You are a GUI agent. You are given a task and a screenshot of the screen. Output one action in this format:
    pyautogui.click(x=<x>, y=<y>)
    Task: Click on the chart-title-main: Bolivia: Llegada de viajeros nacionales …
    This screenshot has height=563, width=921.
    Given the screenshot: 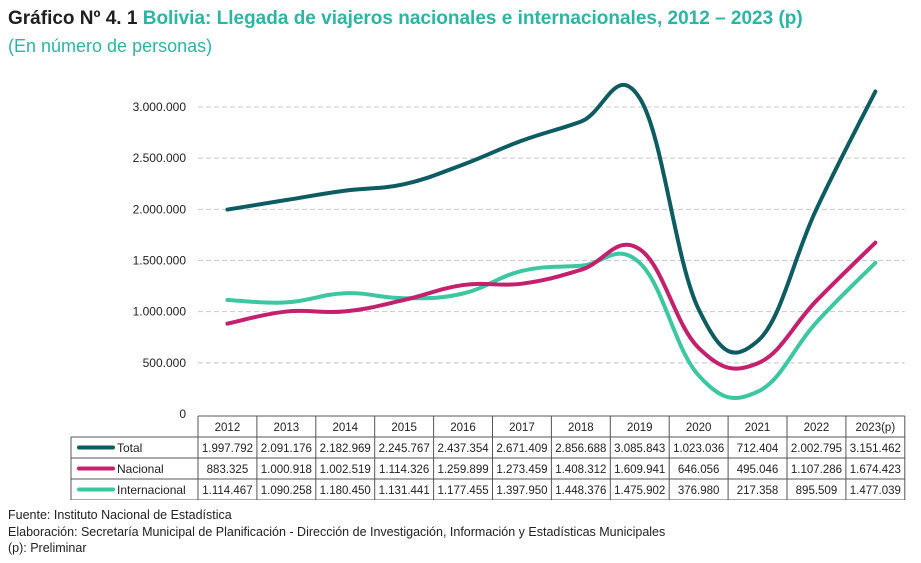 What is the action you would take?
    pyautogui.click(x=472, y=18)
    